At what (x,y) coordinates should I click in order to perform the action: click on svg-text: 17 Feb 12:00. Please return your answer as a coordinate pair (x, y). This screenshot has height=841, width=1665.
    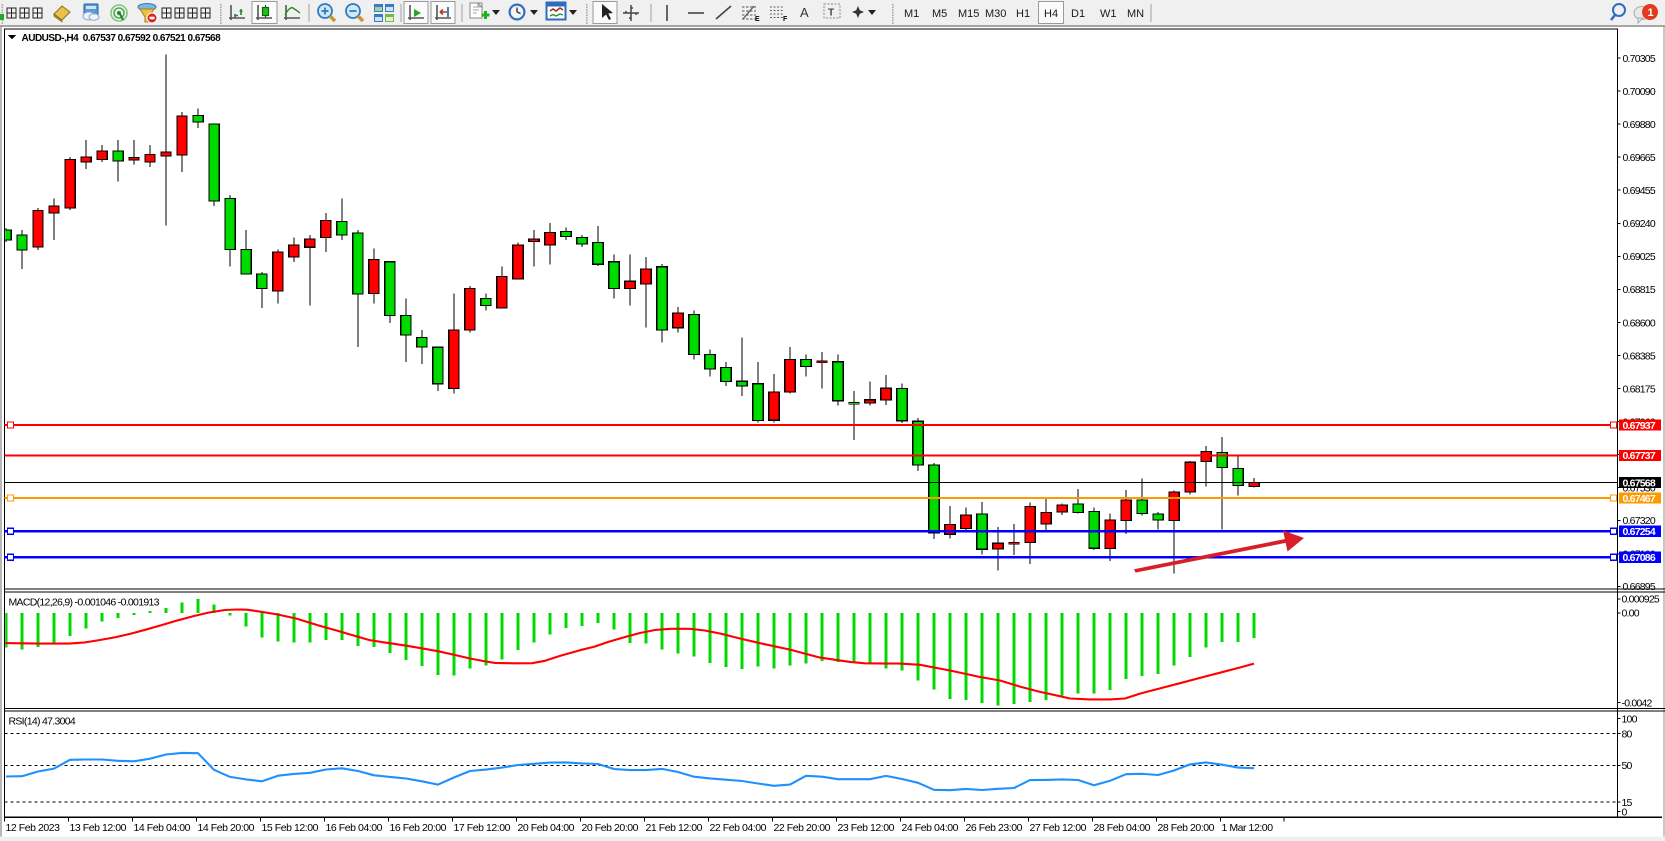
    Looking at the image, I should click on (482, 828).